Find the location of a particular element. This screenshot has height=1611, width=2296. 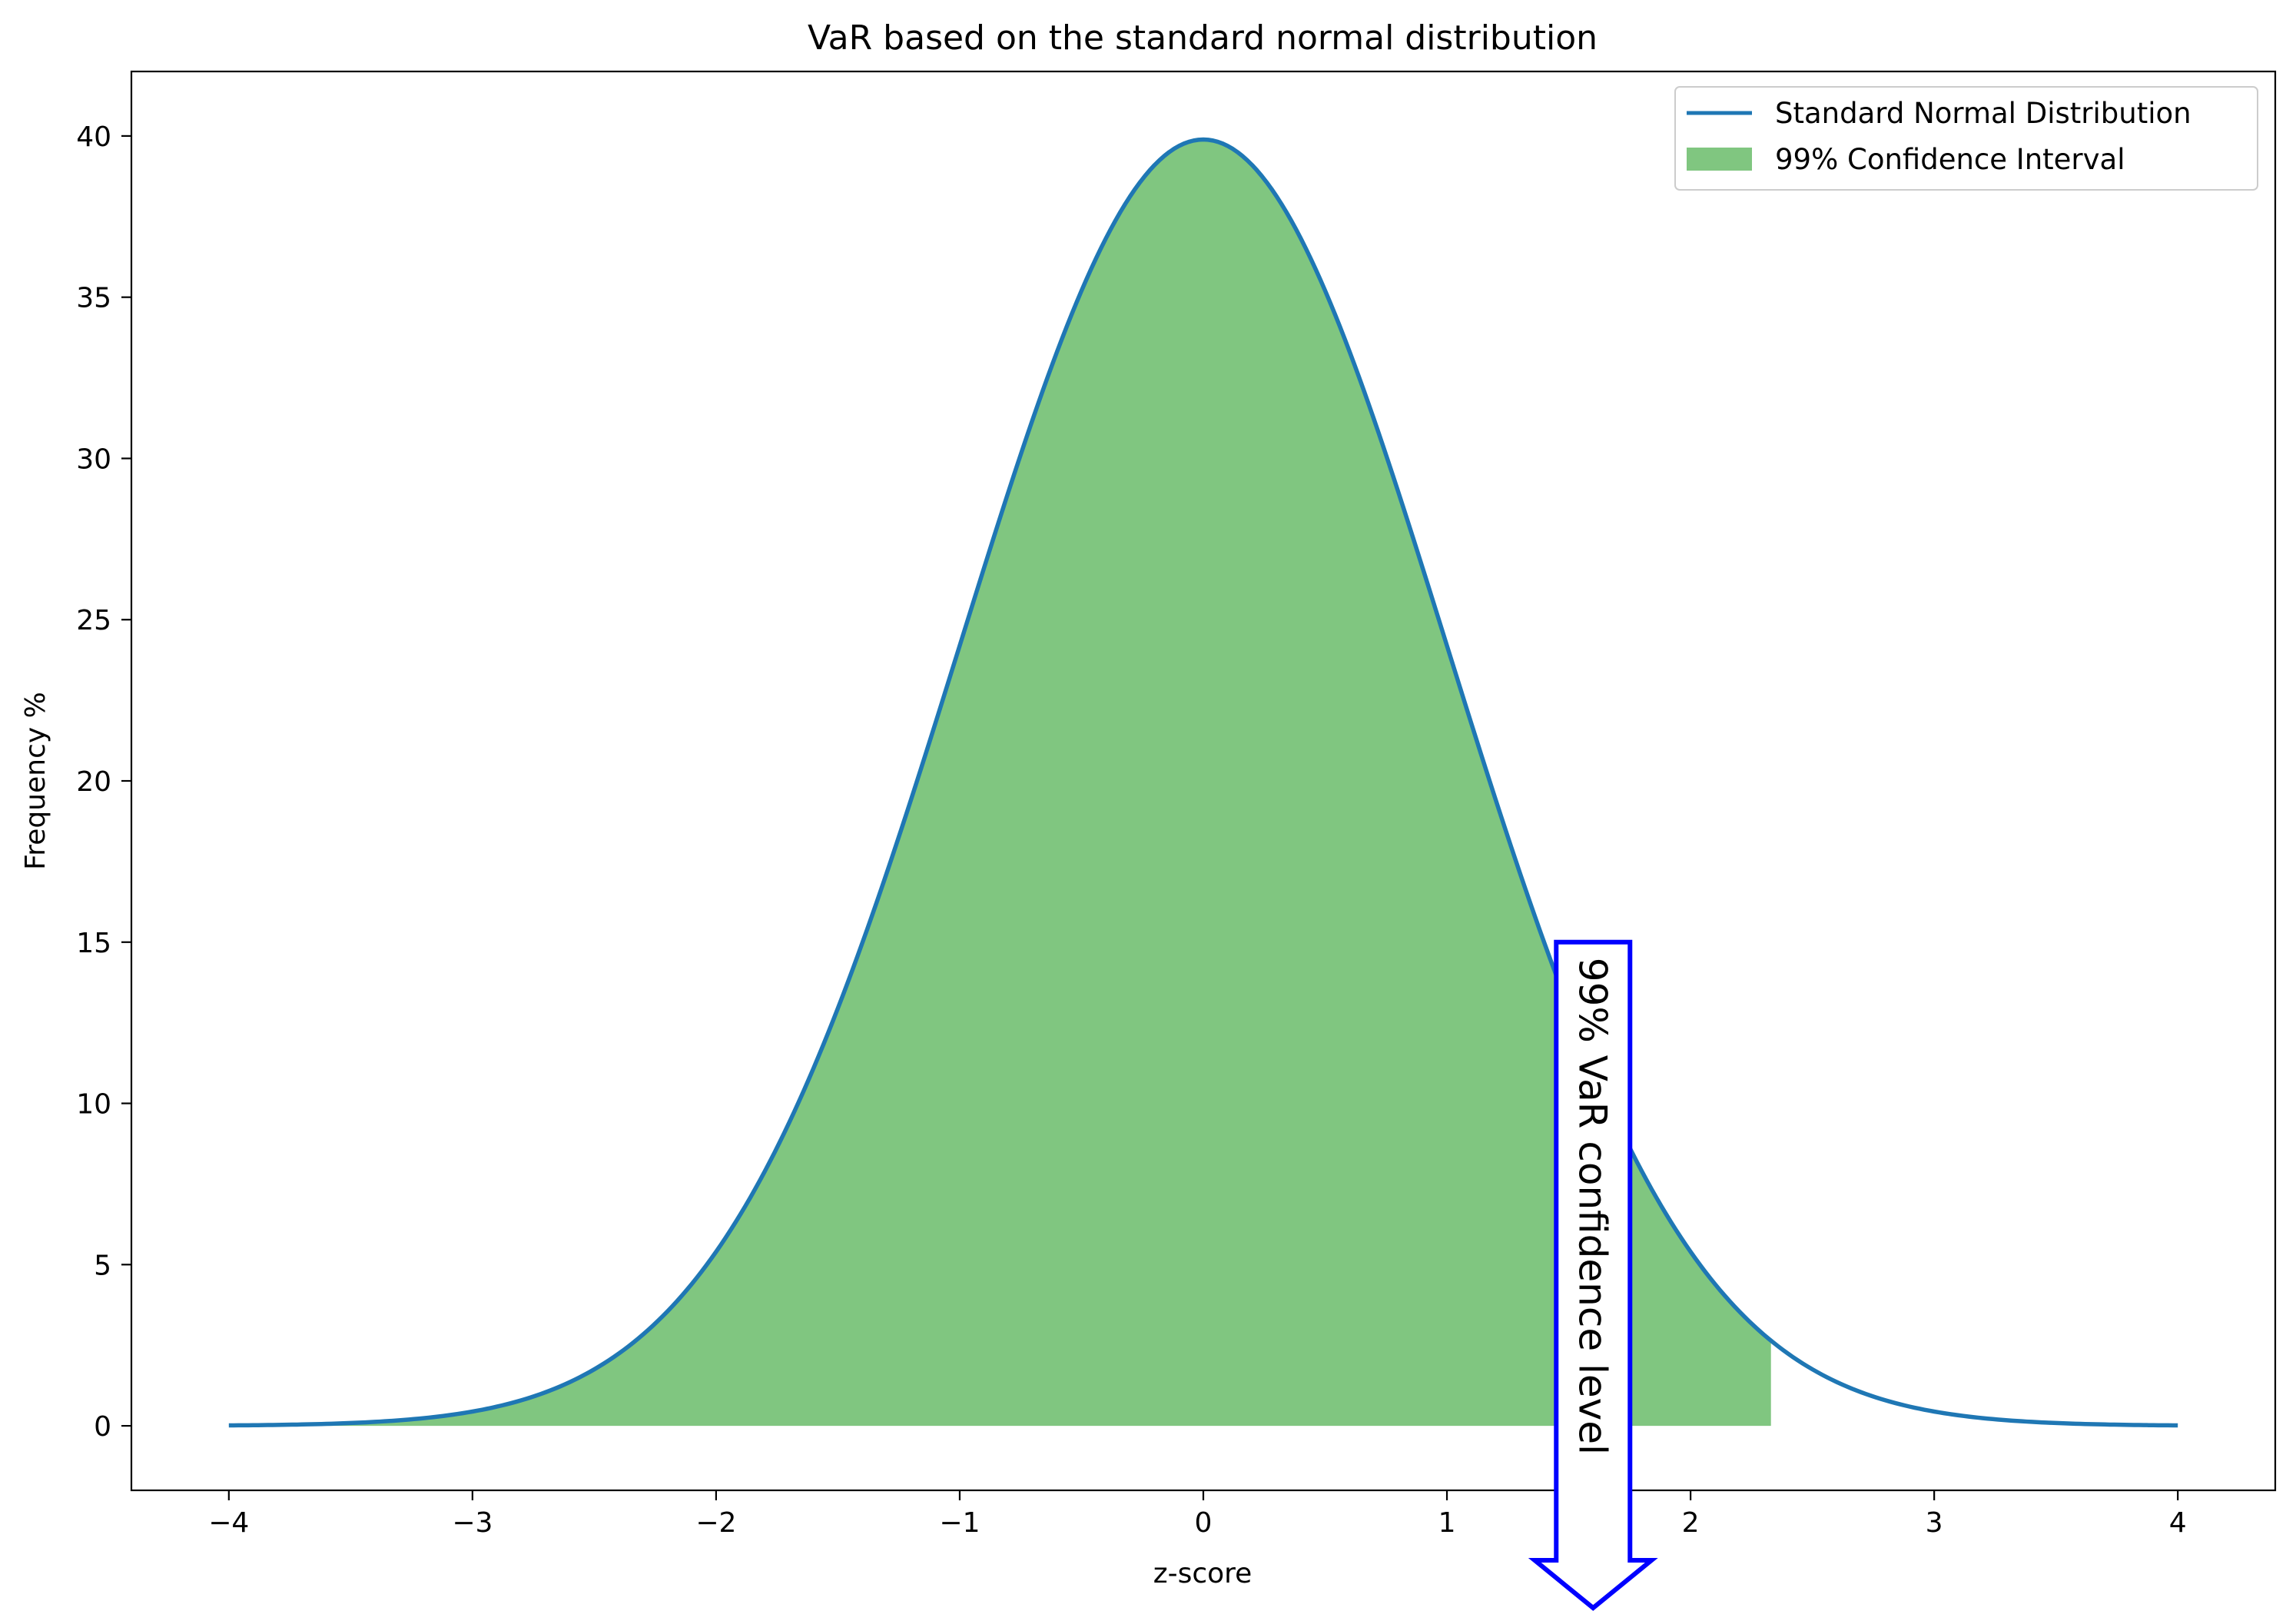

y-tick-label: 30 is located at coordinates (94, 459).